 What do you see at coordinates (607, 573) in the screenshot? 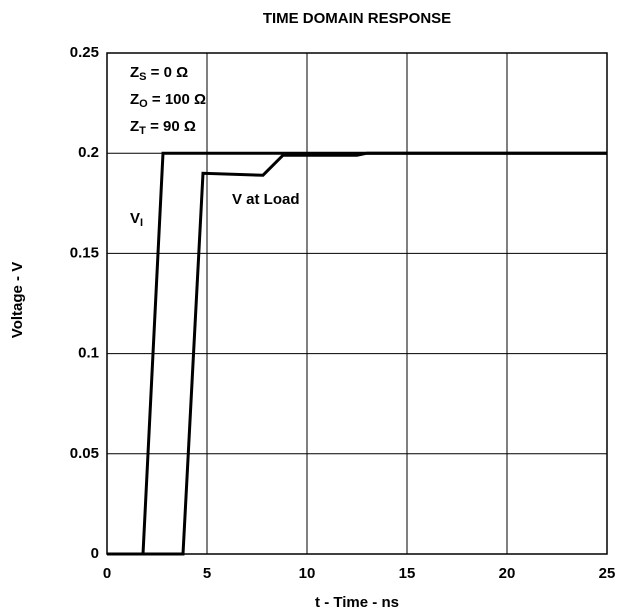
I see `x-tick-label: 25` at bounding box center [607, 573].